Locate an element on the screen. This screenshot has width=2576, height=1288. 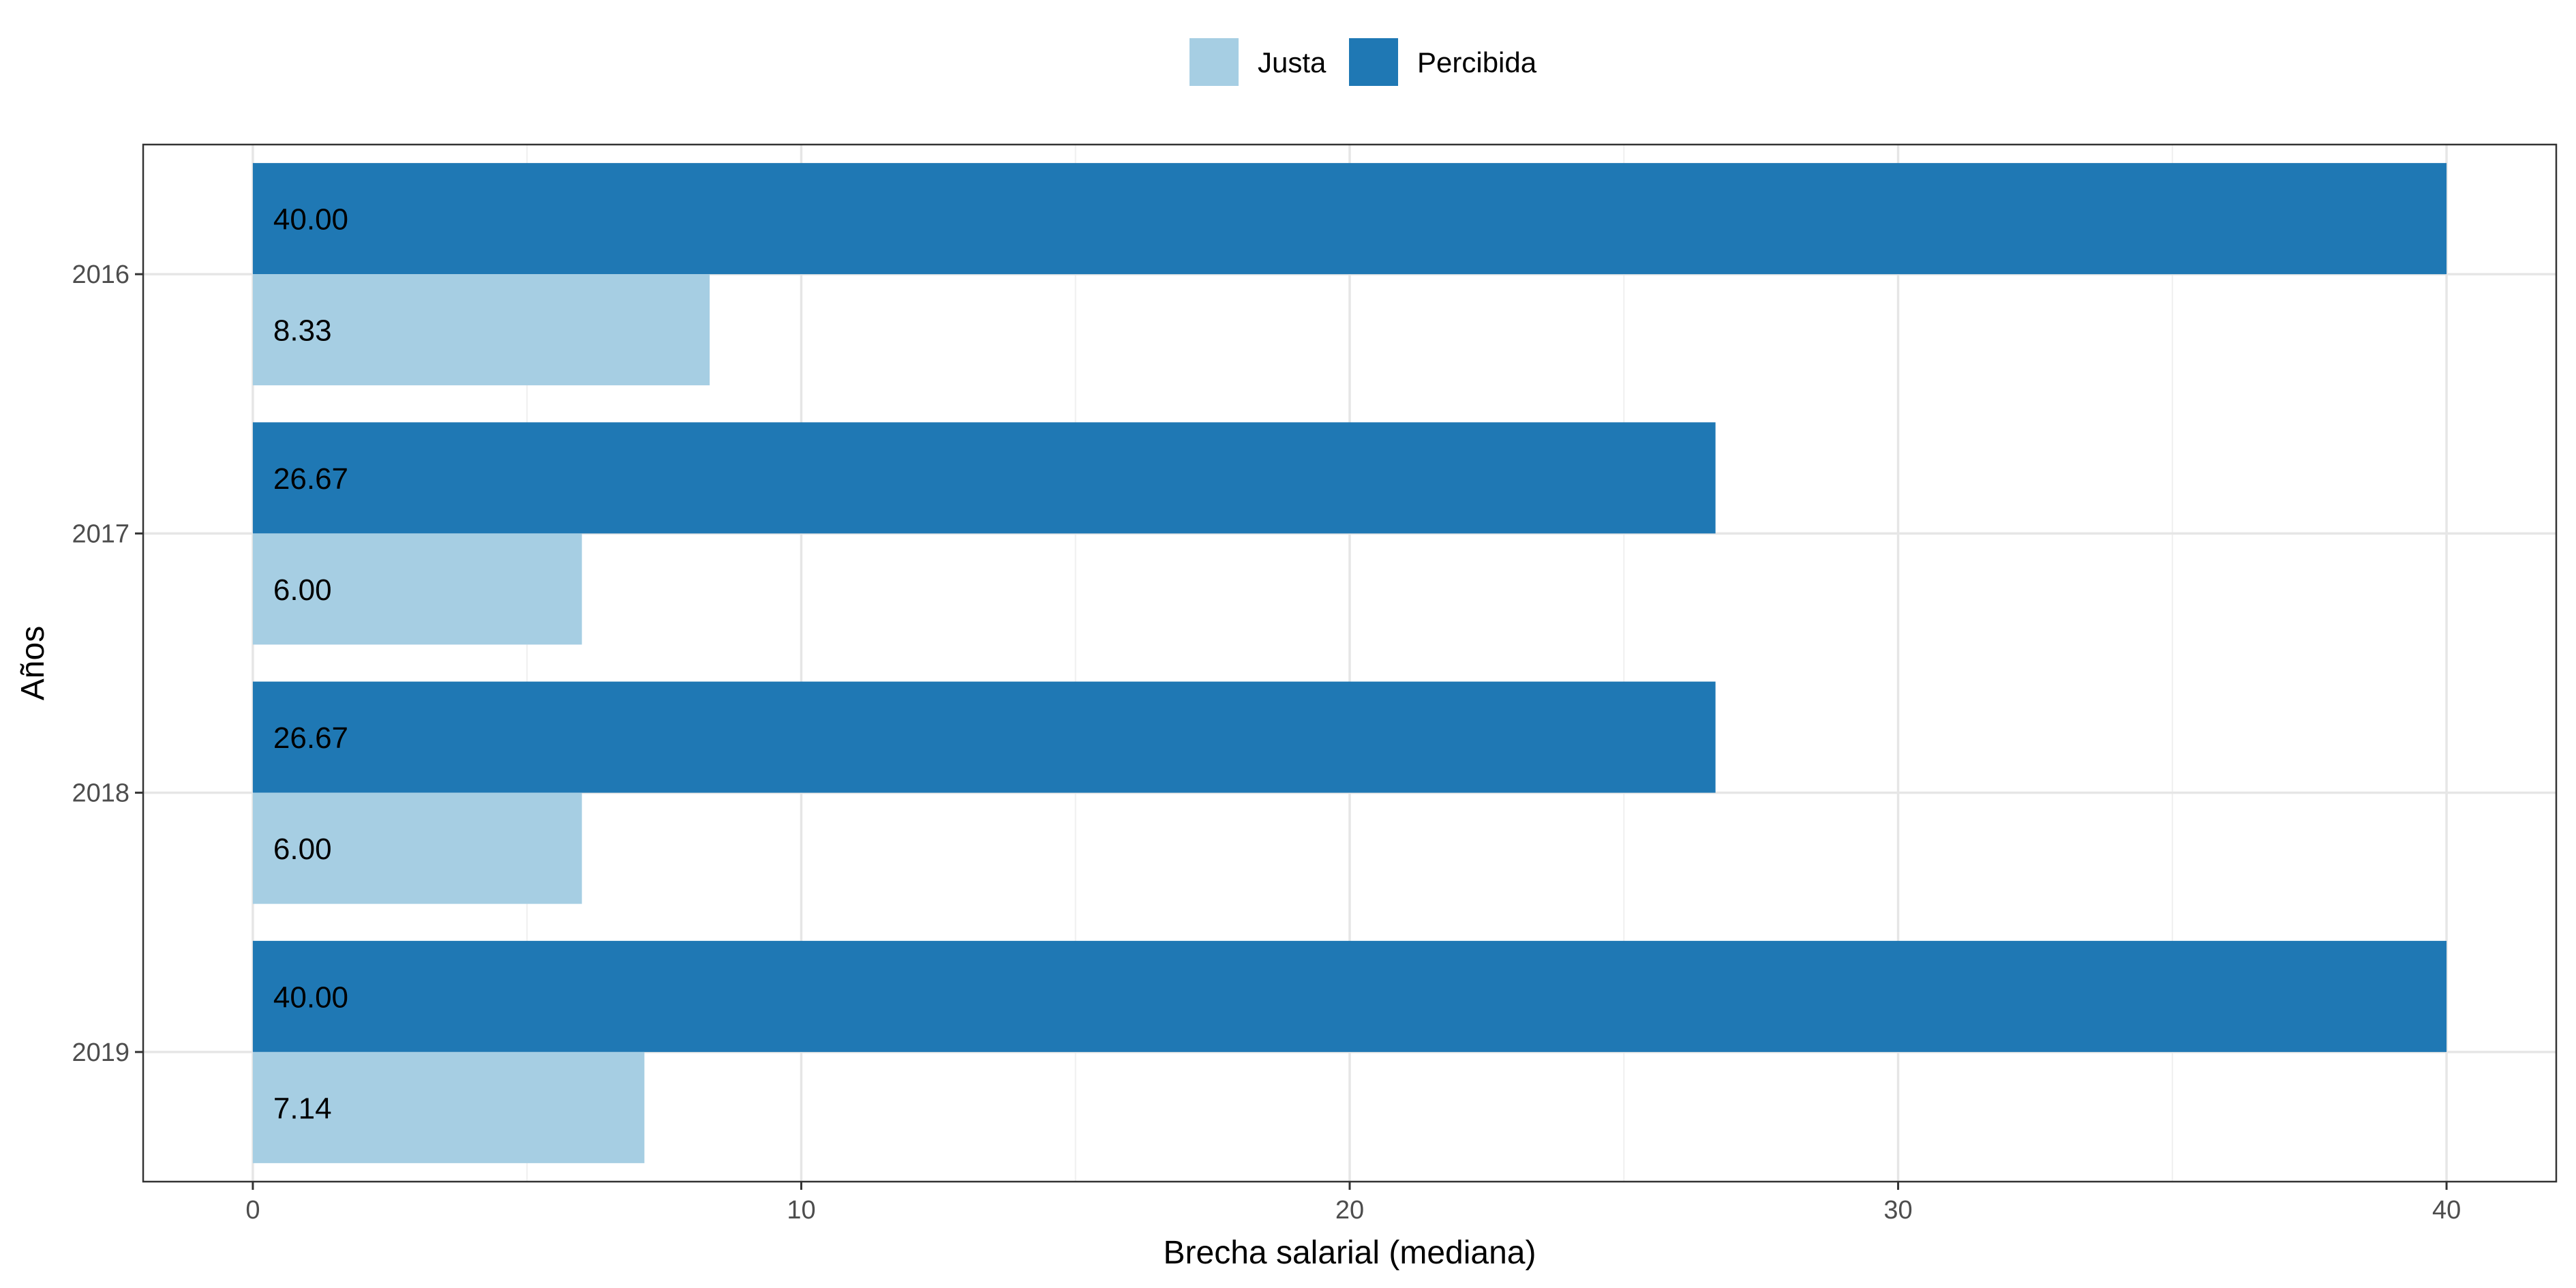
data-label-justa-2018: 6.00 is located at coordinates (303, 850).